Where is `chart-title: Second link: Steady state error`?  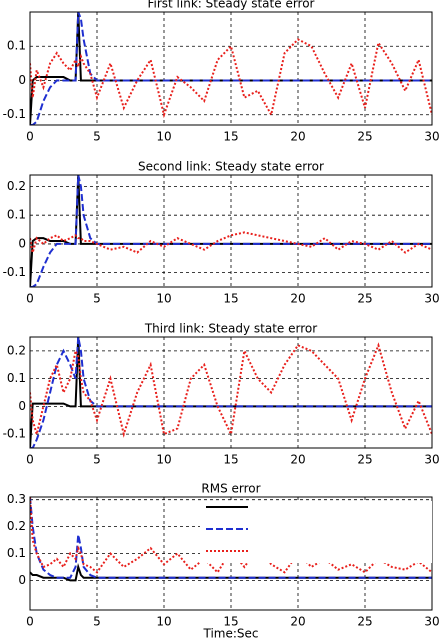
chart-title: Second link: Steady state error is located at coordinates (231, 167).